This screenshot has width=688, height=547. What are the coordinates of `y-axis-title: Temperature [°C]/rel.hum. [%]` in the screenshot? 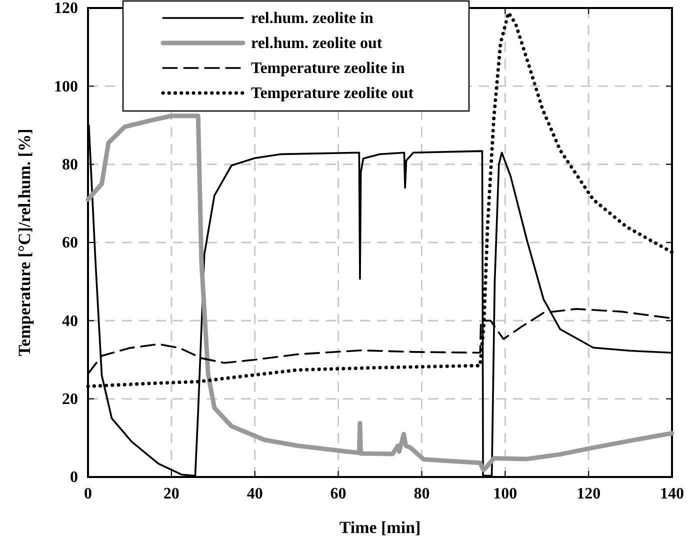 It's located at (24, 242).